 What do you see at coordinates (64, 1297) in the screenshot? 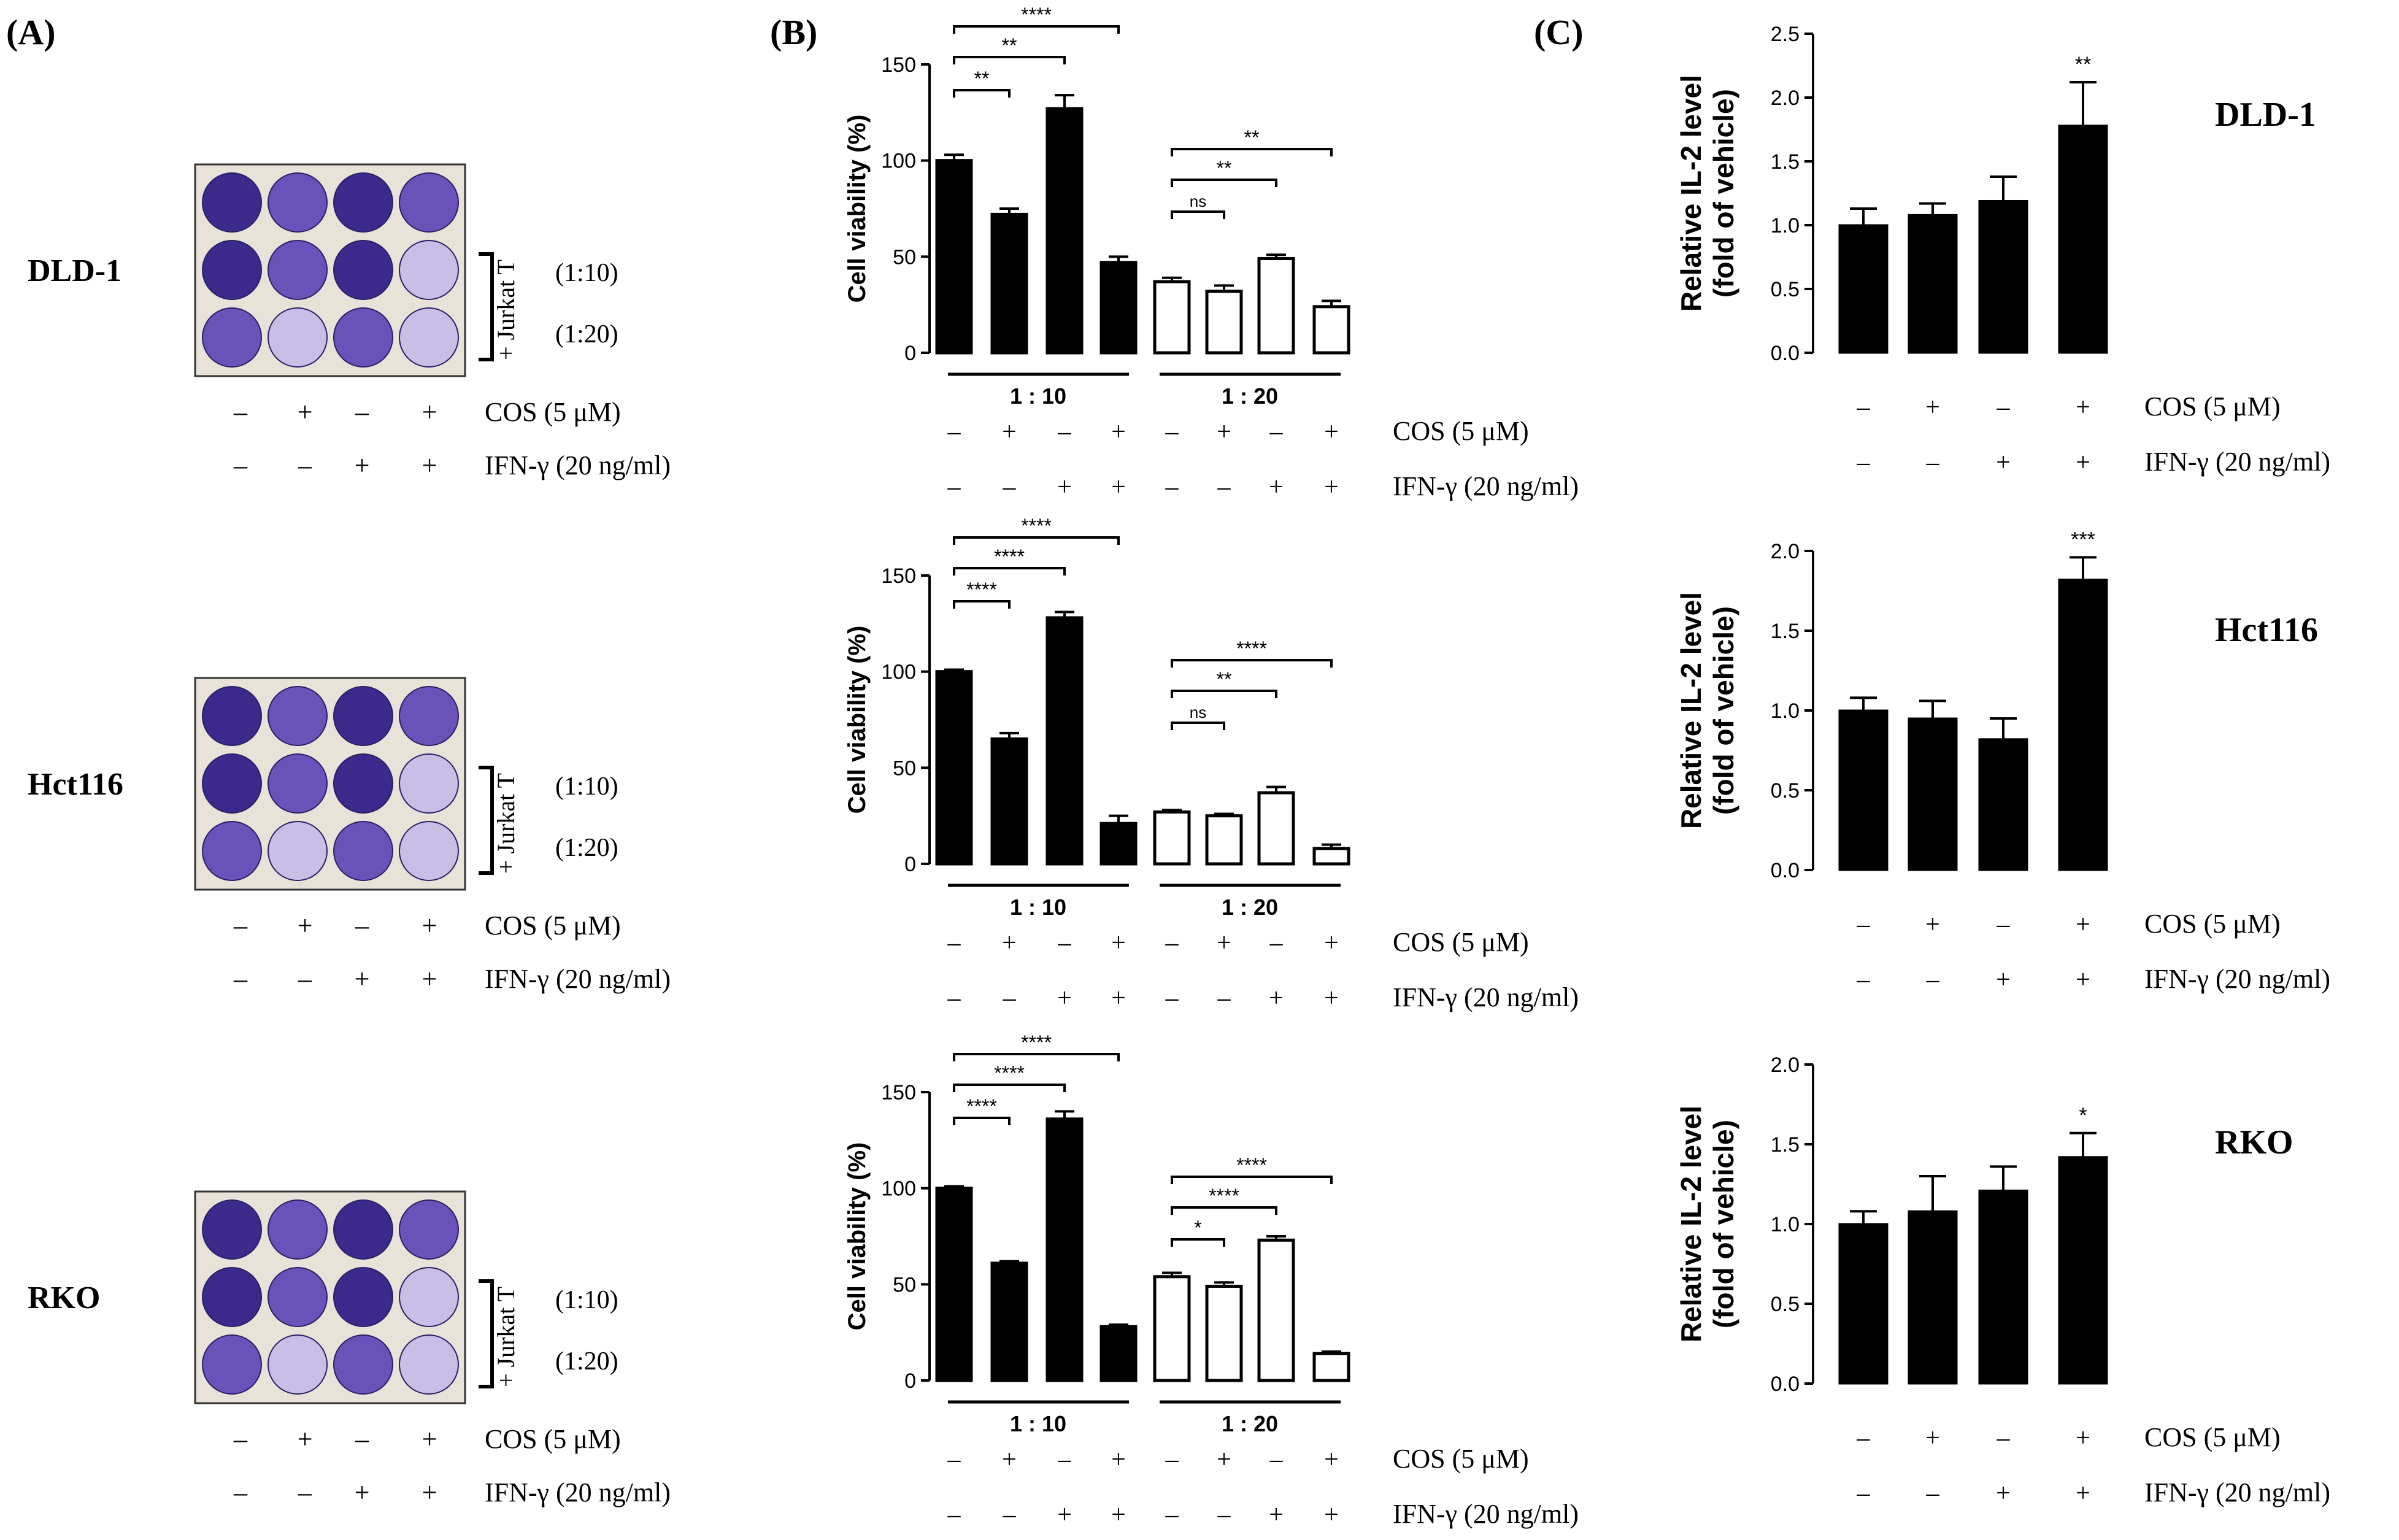
I see `cell-line-label: RKO` at bounding box center [64, 1297].